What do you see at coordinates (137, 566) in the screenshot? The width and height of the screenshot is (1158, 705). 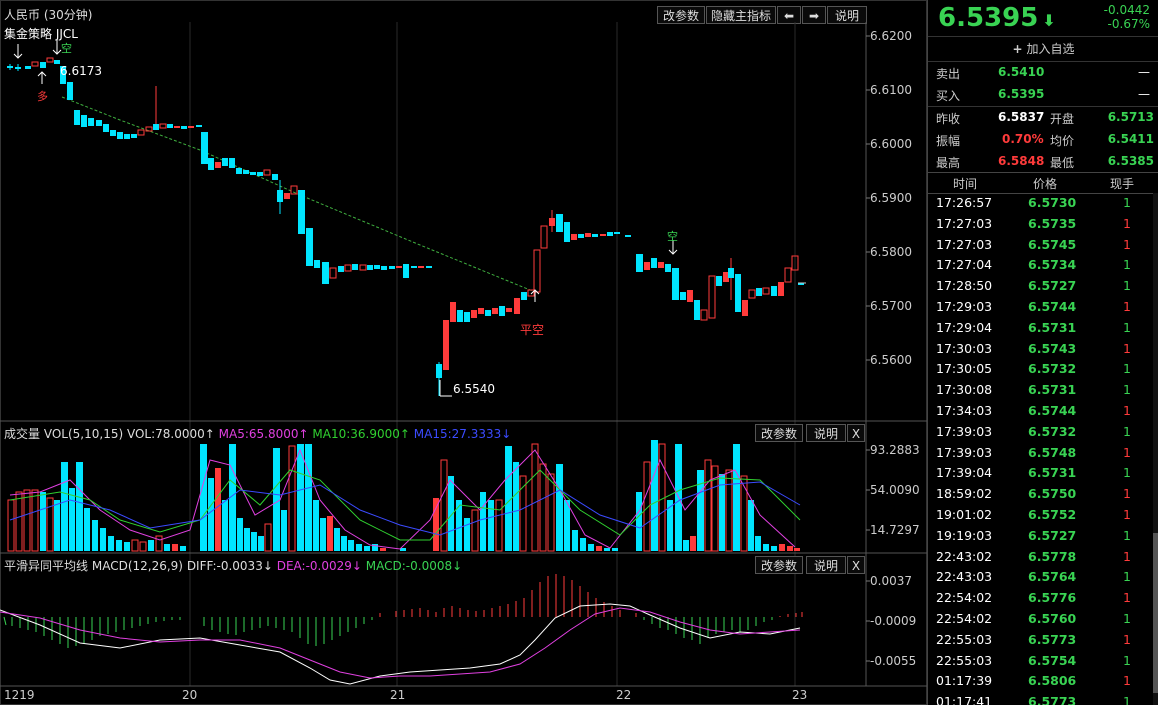 I see `macd-params: MACD(12,26,9)` at bounding box center [137, 566].